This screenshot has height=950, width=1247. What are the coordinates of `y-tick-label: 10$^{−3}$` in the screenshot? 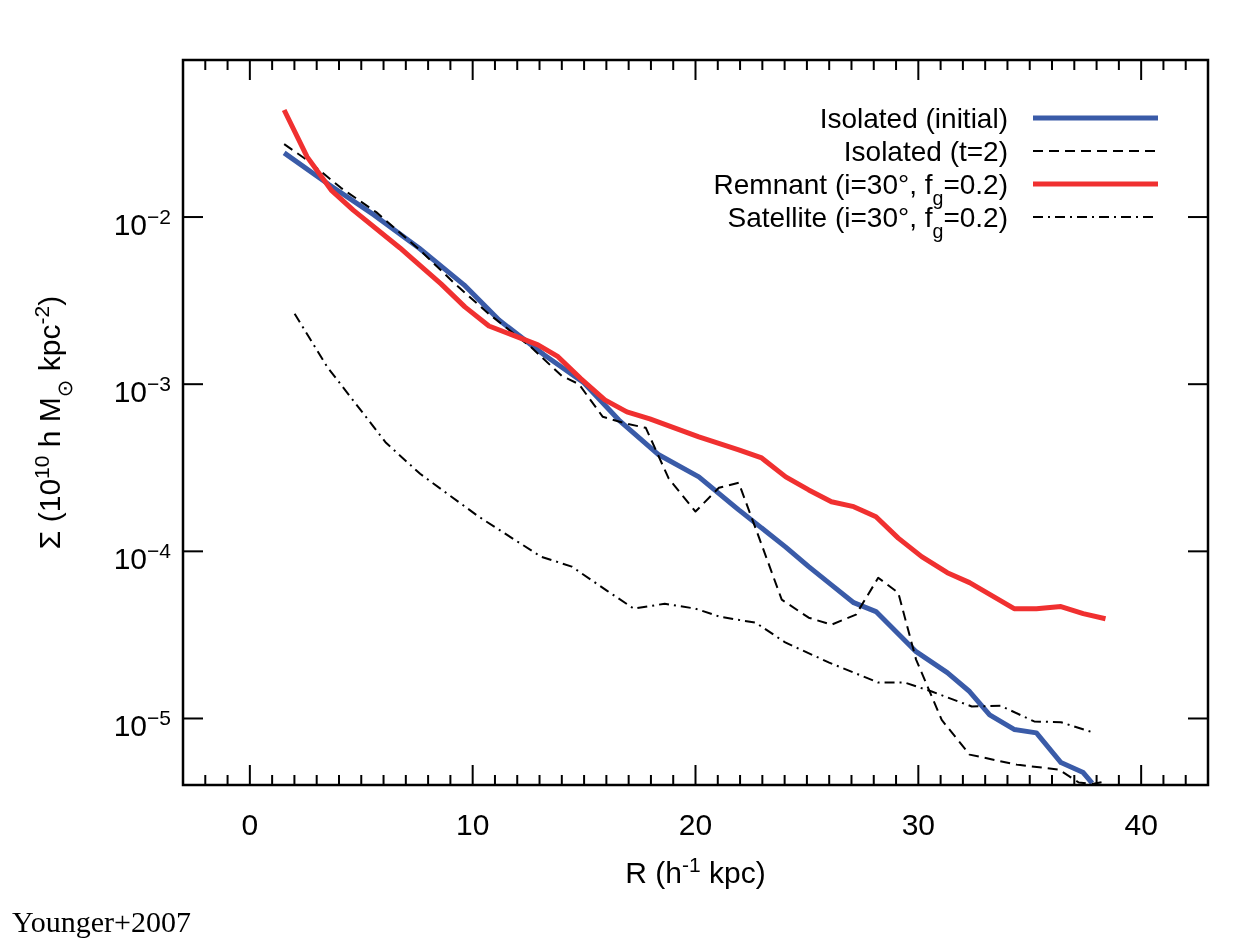 It's located at (142, 390).